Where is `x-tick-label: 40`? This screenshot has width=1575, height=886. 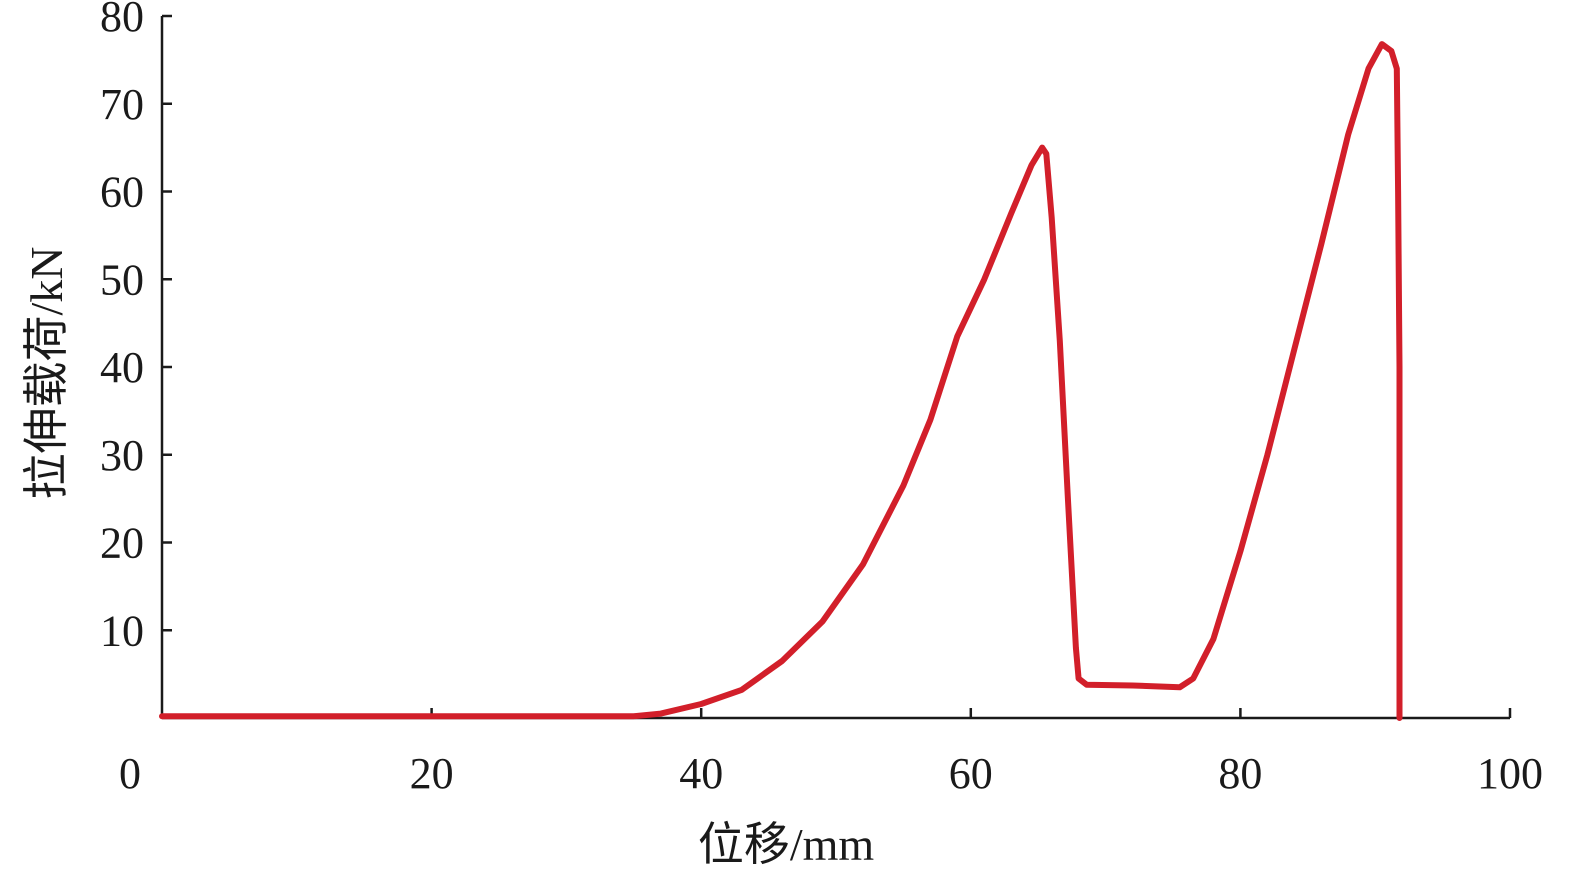
x-tick-label: 40 is located at coordinates (701, 773).